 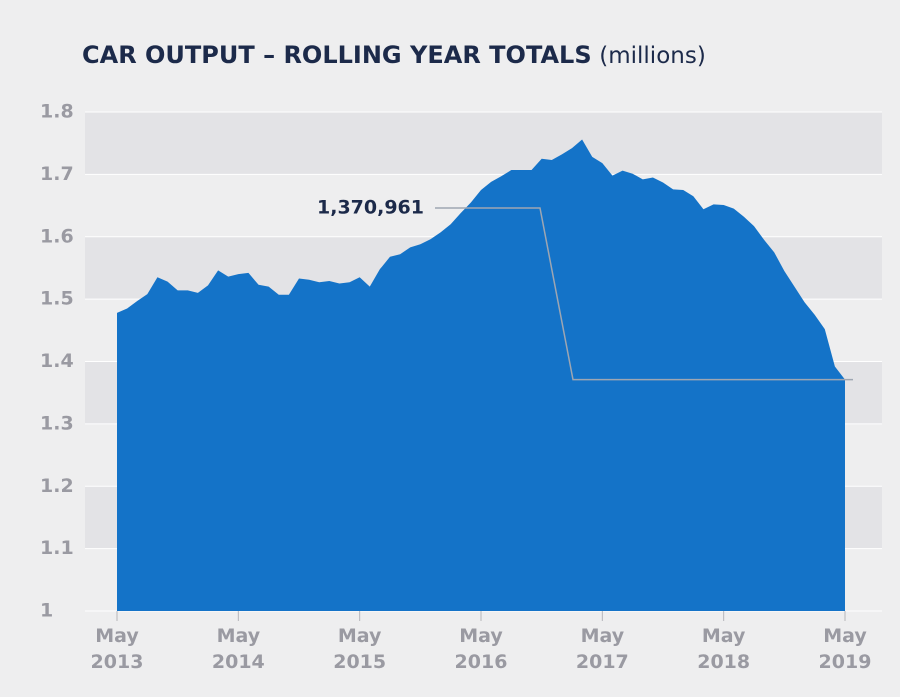 I want to click on y-tick-label: 1.8, so click(x=57, y=112).